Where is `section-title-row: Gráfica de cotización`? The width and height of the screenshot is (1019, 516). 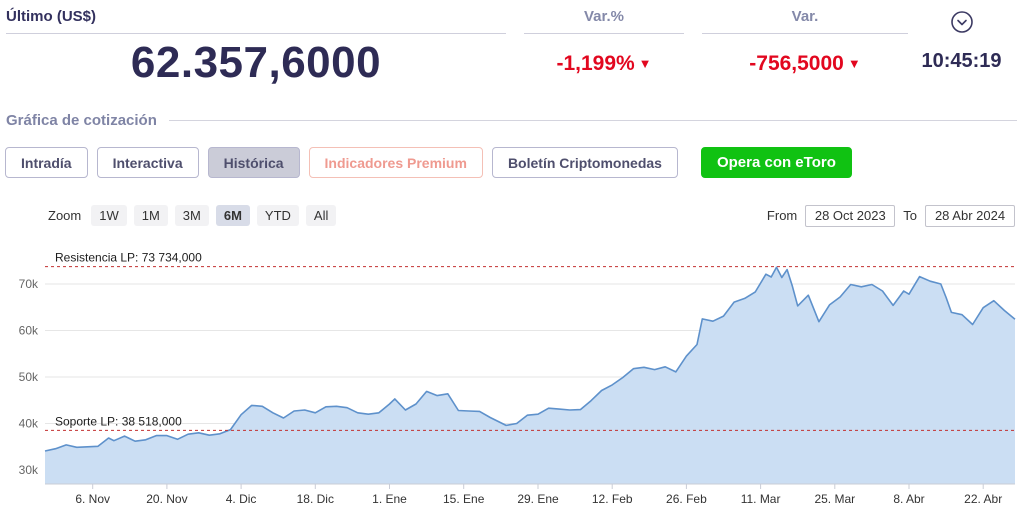
section-title-row: Gráfica de cotización is located at coordinates (512, 120).